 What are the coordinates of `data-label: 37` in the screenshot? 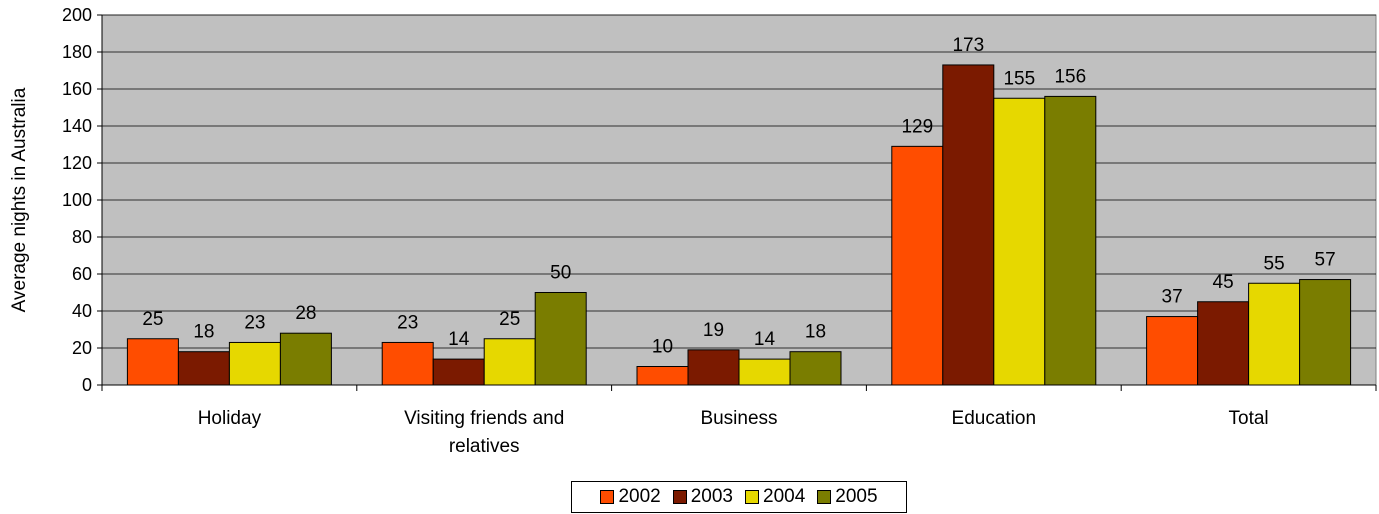 It's located at (1172, 297).